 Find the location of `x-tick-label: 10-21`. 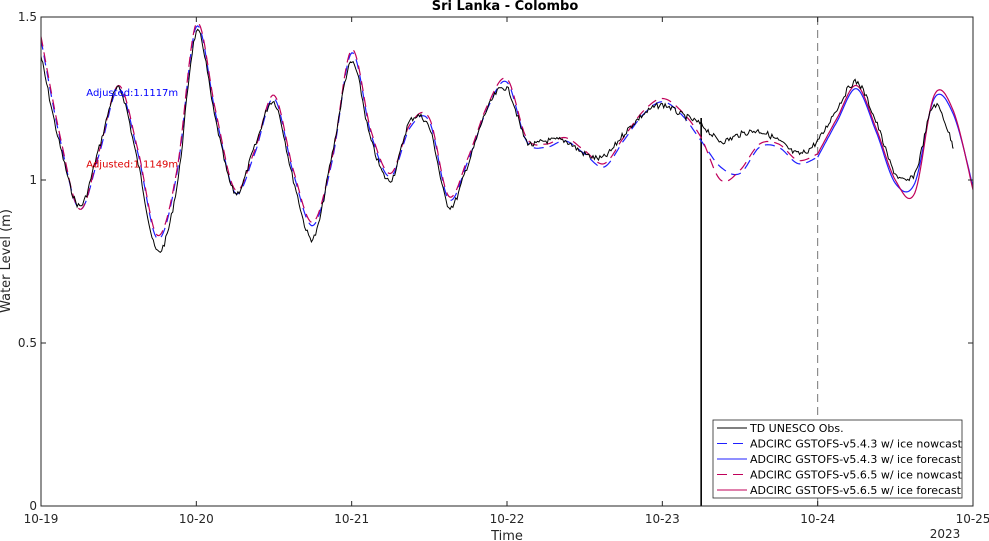

x-tick-label: 10-21 is located at coordinates (351, 519).